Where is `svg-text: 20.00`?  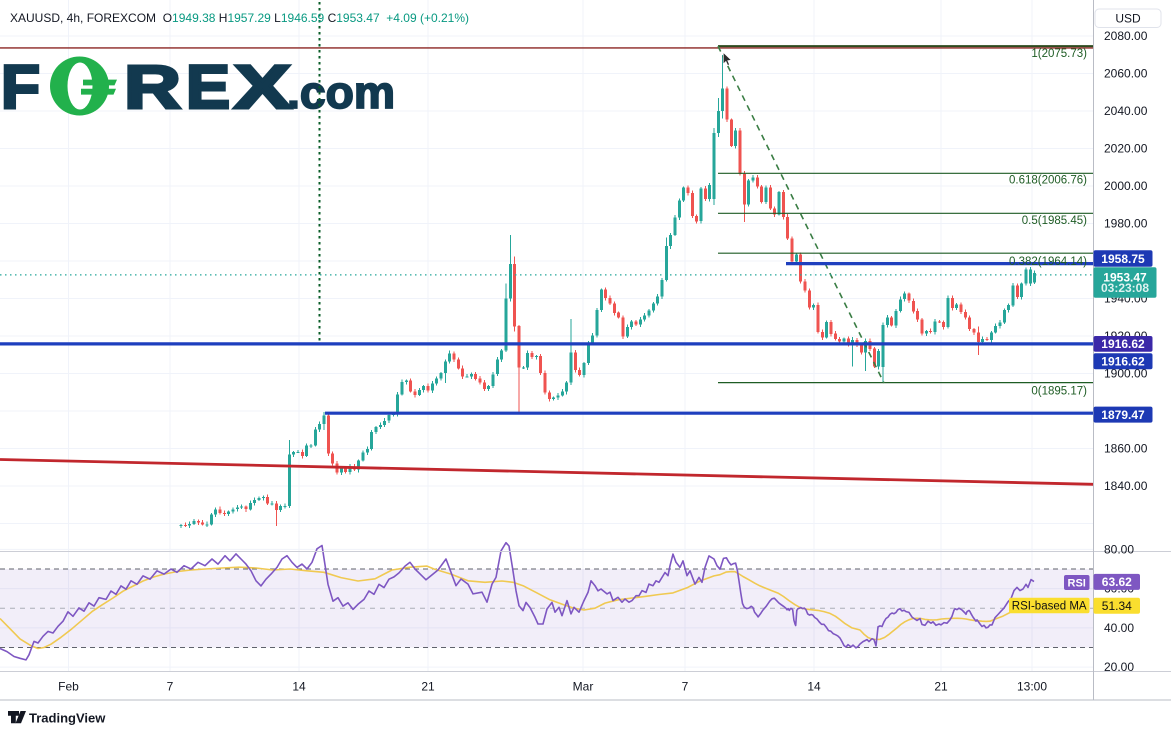
svg-text: 20.00 is located at coordinates (1119, 667).